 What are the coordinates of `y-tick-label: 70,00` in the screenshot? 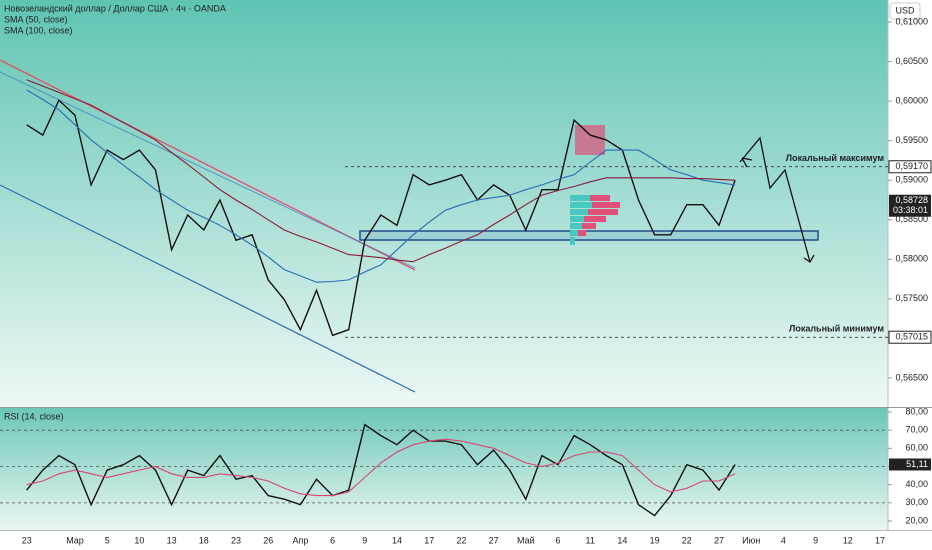 It's located at (916, 430).